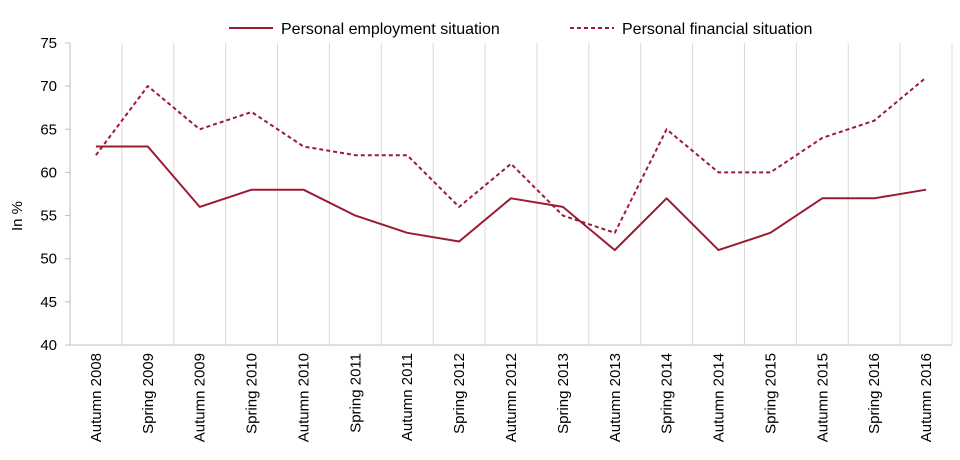  Describe the element at coordinates (17, 216) in the screenshot. I see `y-axis-title: In %` at that location.